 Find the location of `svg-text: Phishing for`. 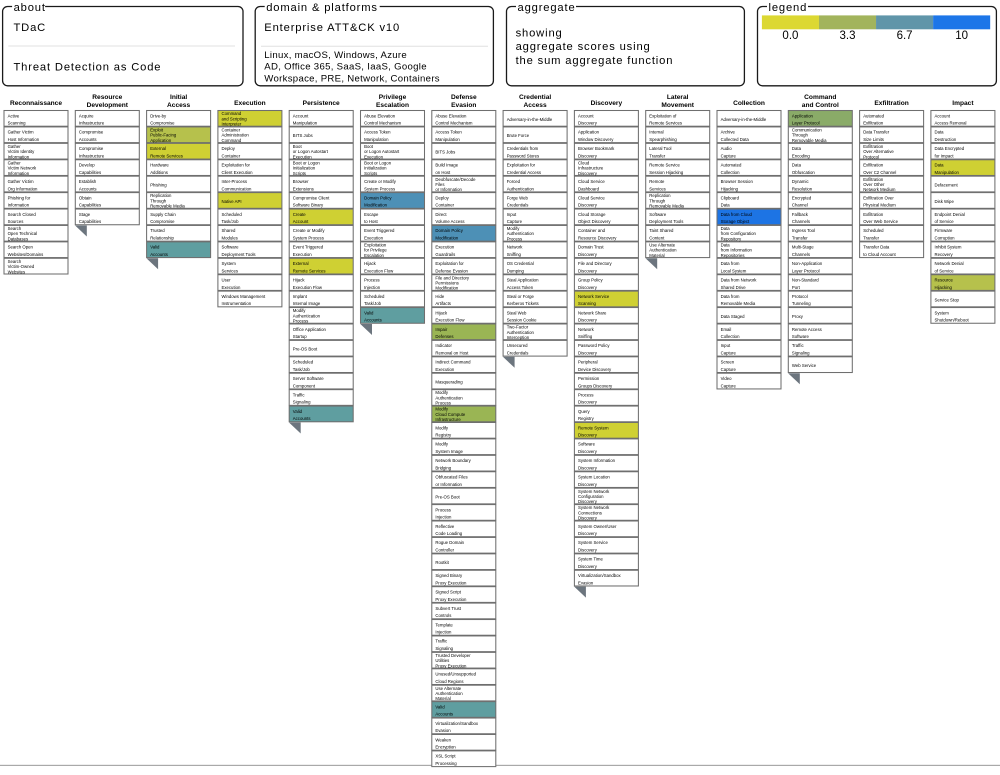

svg-text: Phishing for is located at coordinates (19, 197).